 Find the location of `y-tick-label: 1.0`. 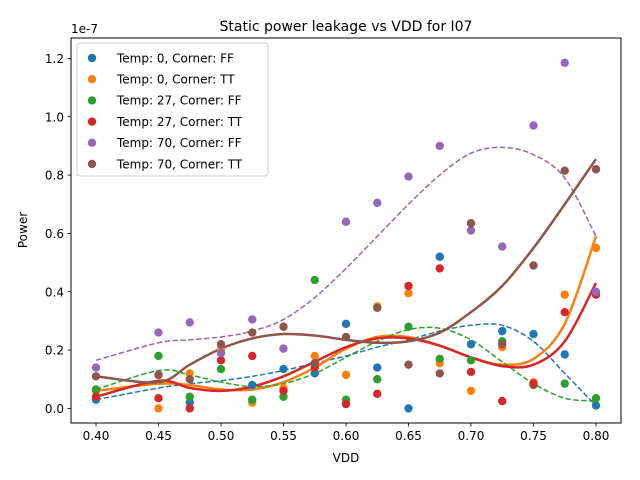

y-tick-label: 1.0 is located at coordinates (54, 117).